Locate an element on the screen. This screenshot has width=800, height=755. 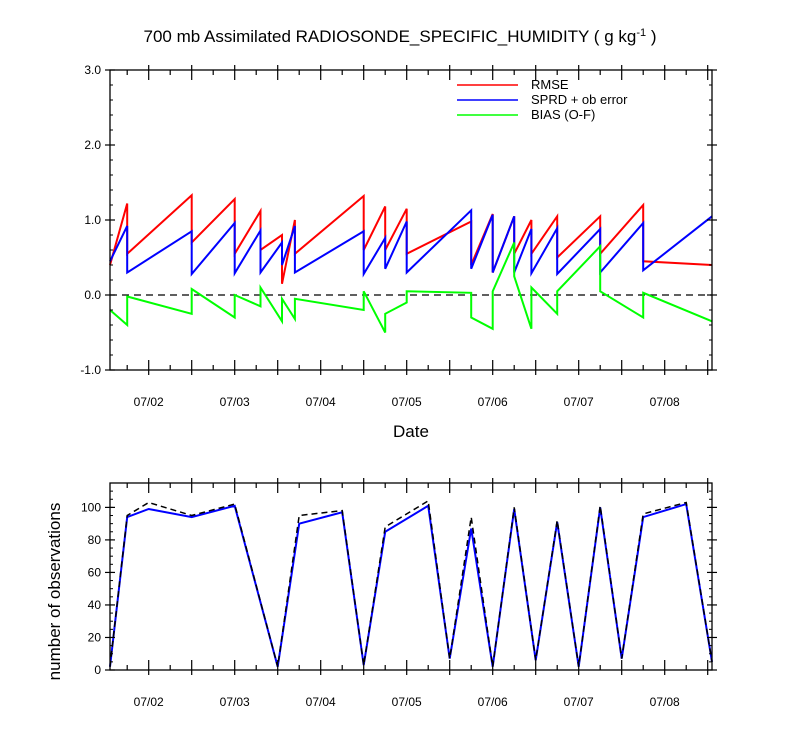
y-tick-label: 3.0 is located at coordinates (92, 70).